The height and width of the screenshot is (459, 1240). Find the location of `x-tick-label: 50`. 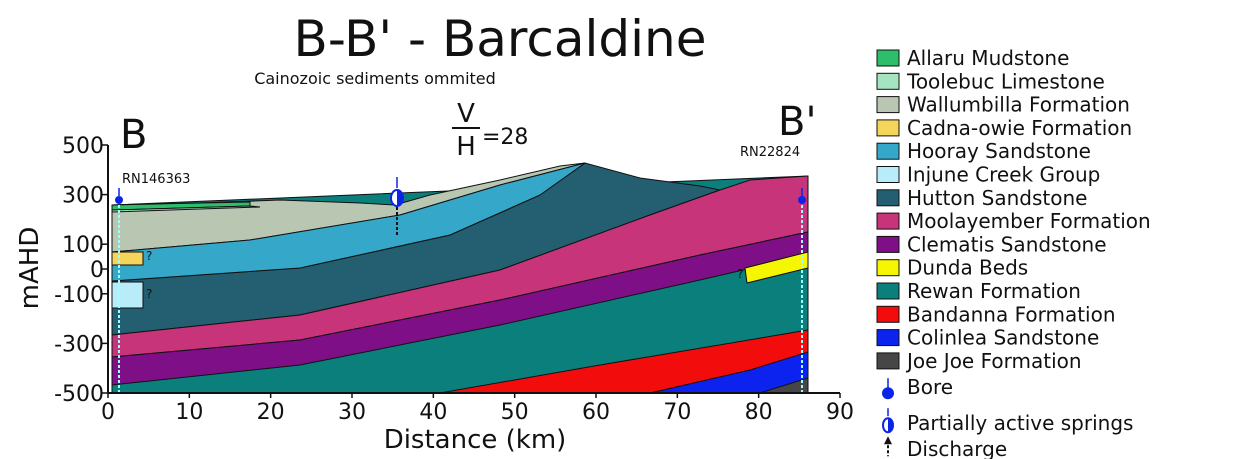

x-tick-label: 50 is located at coordinates (515, 412).